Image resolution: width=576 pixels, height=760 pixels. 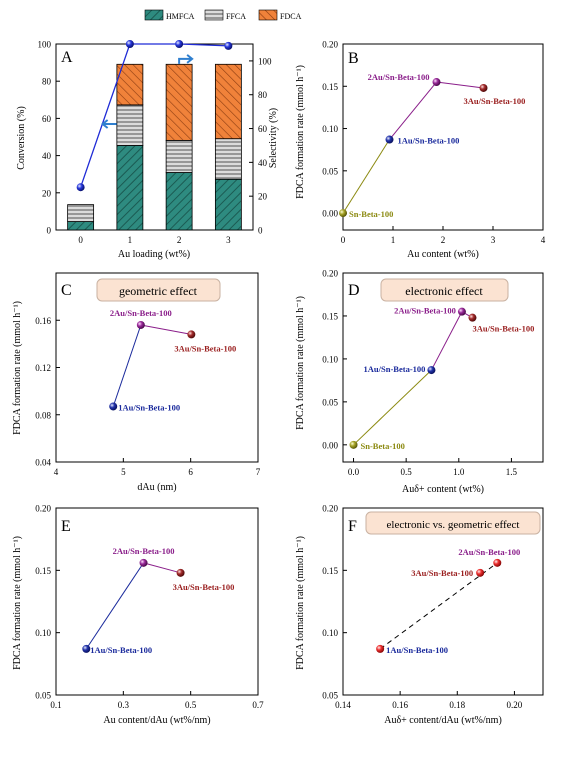 I want to click on panel-d-xtick-label: 1.0, so click(x=459, y=472).